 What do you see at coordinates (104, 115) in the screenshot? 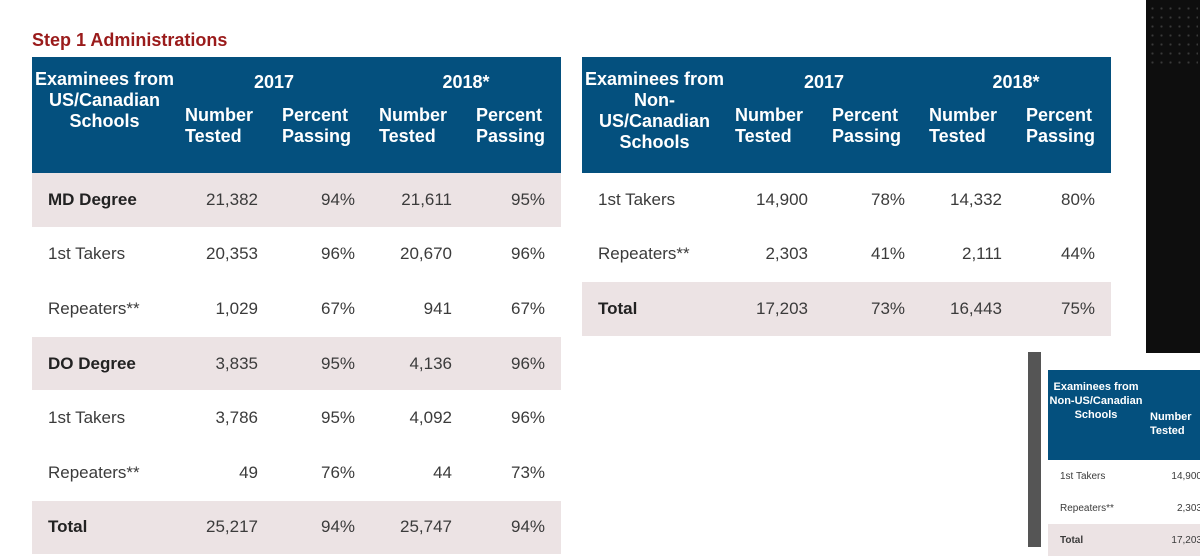
I see `examinees-header: Examinees from US/Canadian Schools` at bounding box center [104, 115].